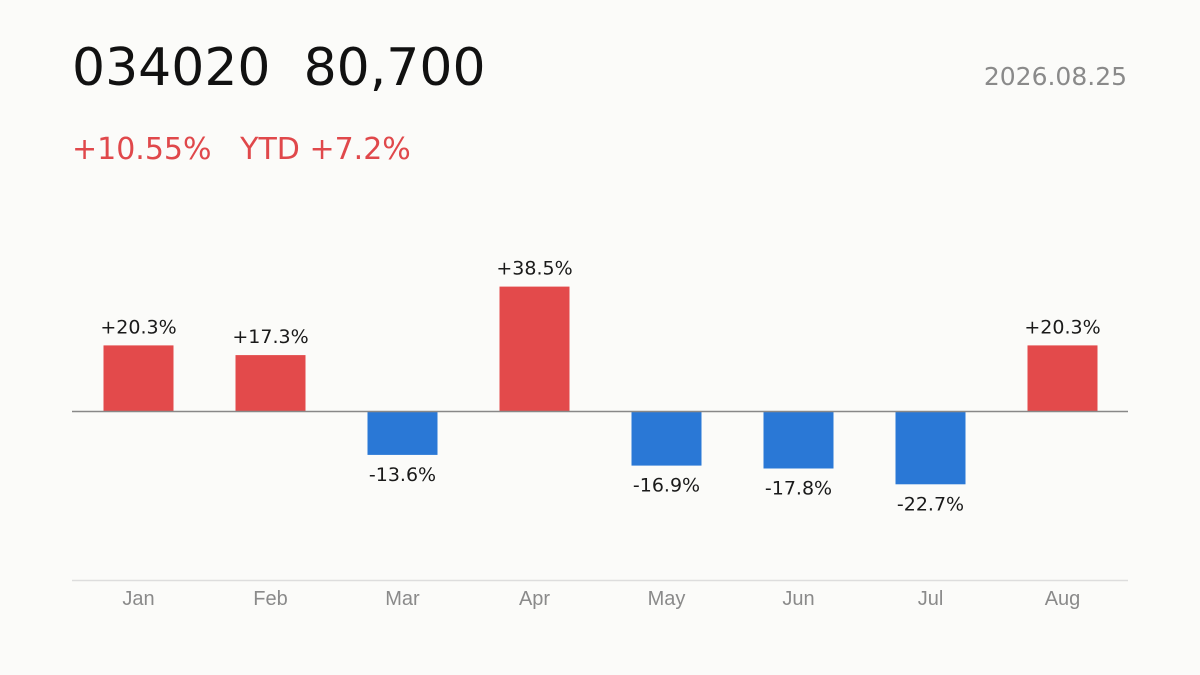 The image size is (1200, 675). What do you see at coordinates (270, 383) in the screenshot?
I see `bar-feb` at bounding box center [270, 383].